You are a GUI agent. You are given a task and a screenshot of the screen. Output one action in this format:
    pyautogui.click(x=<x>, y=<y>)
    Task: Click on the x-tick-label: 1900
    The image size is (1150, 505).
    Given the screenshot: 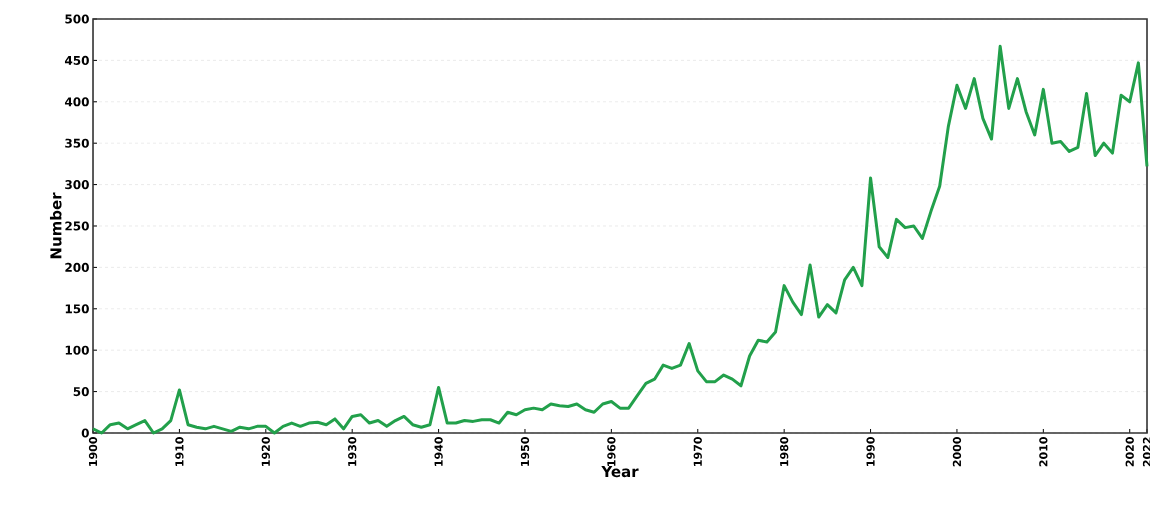 What is the action you would take?
    pyautogui.click(x=93, y=451)
    